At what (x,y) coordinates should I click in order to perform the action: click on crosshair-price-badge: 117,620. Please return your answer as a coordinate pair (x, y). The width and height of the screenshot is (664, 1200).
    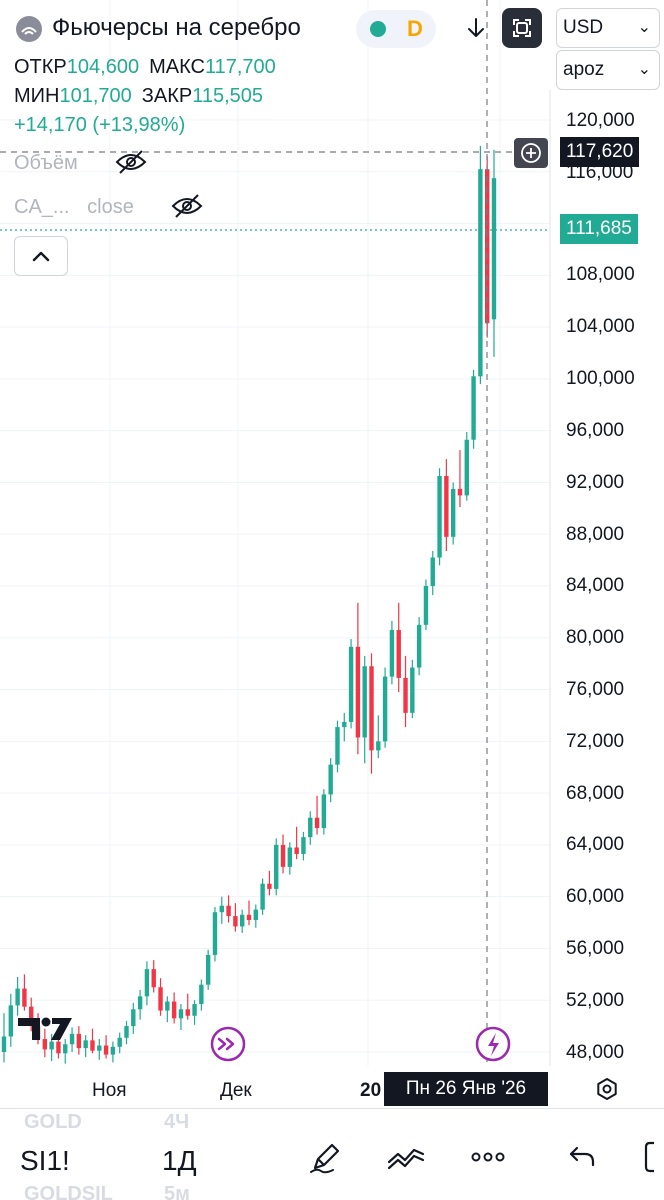
    Looking at the image, I should click on (600, 152).